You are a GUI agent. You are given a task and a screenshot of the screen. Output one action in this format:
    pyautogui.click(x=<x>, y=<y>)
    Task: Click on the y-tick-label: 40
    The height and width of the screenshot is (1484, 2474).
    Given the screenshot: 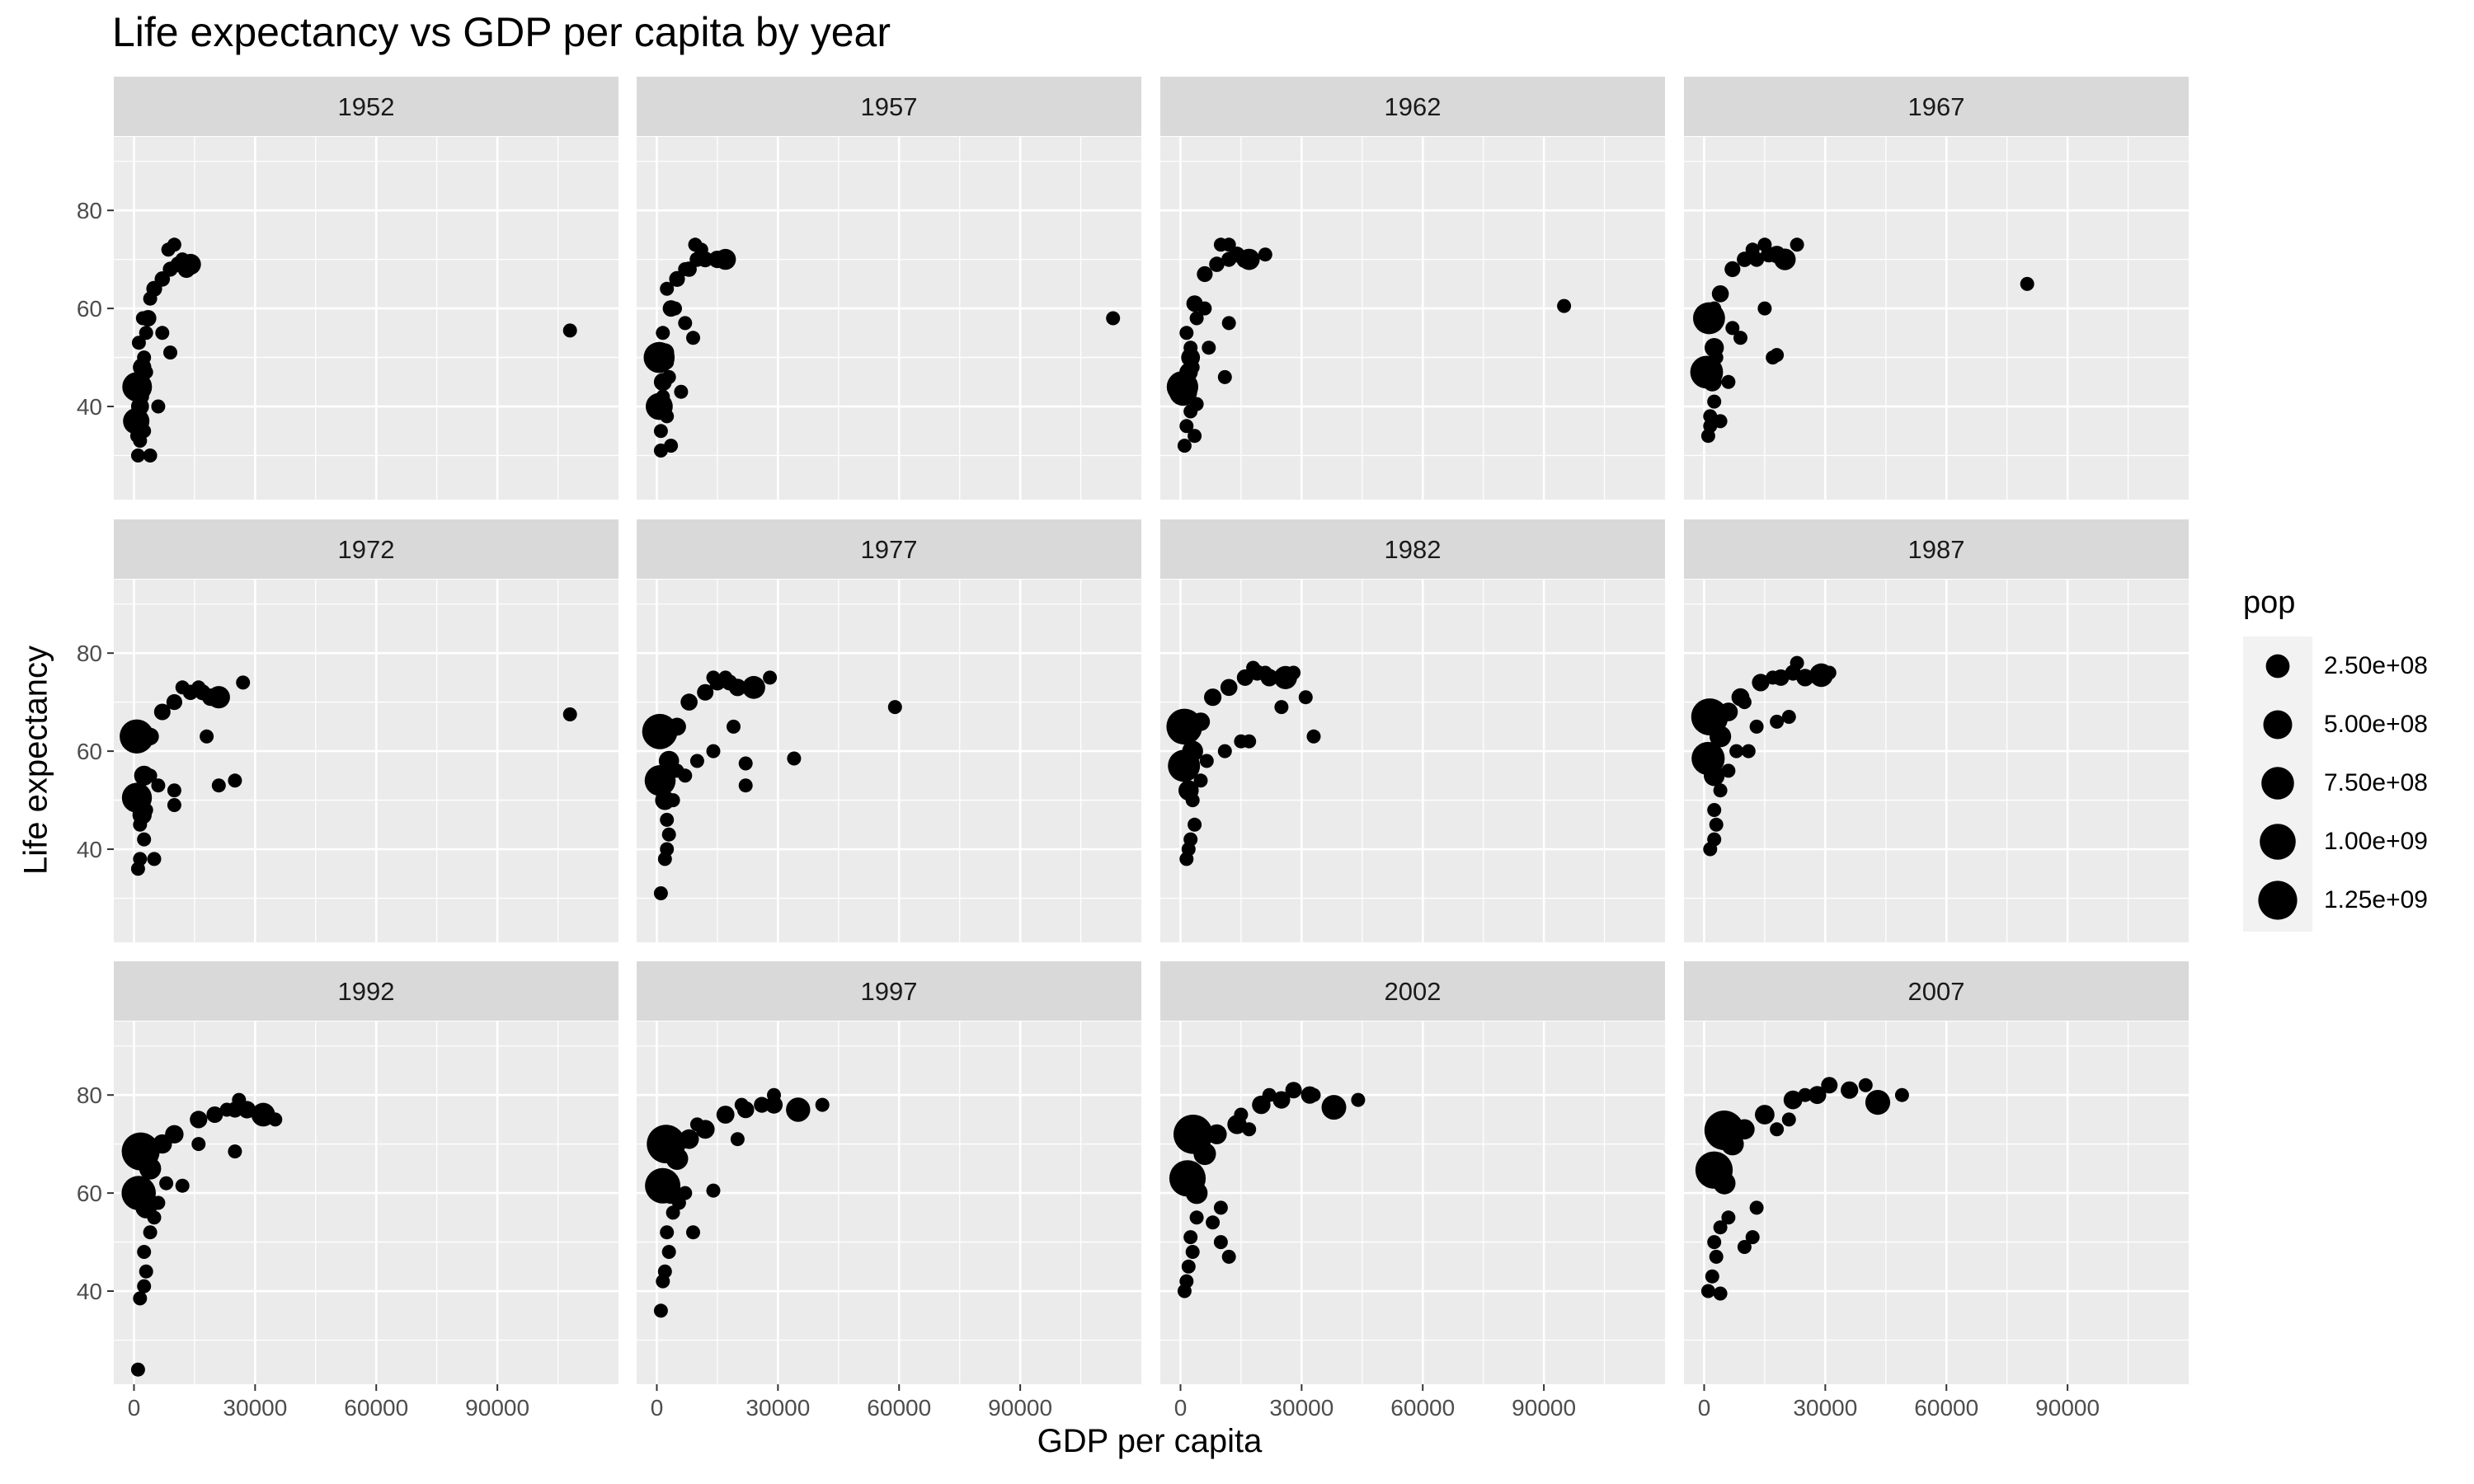 What is the action you would take?
    pyautogui.click(x=89, y=407)
    